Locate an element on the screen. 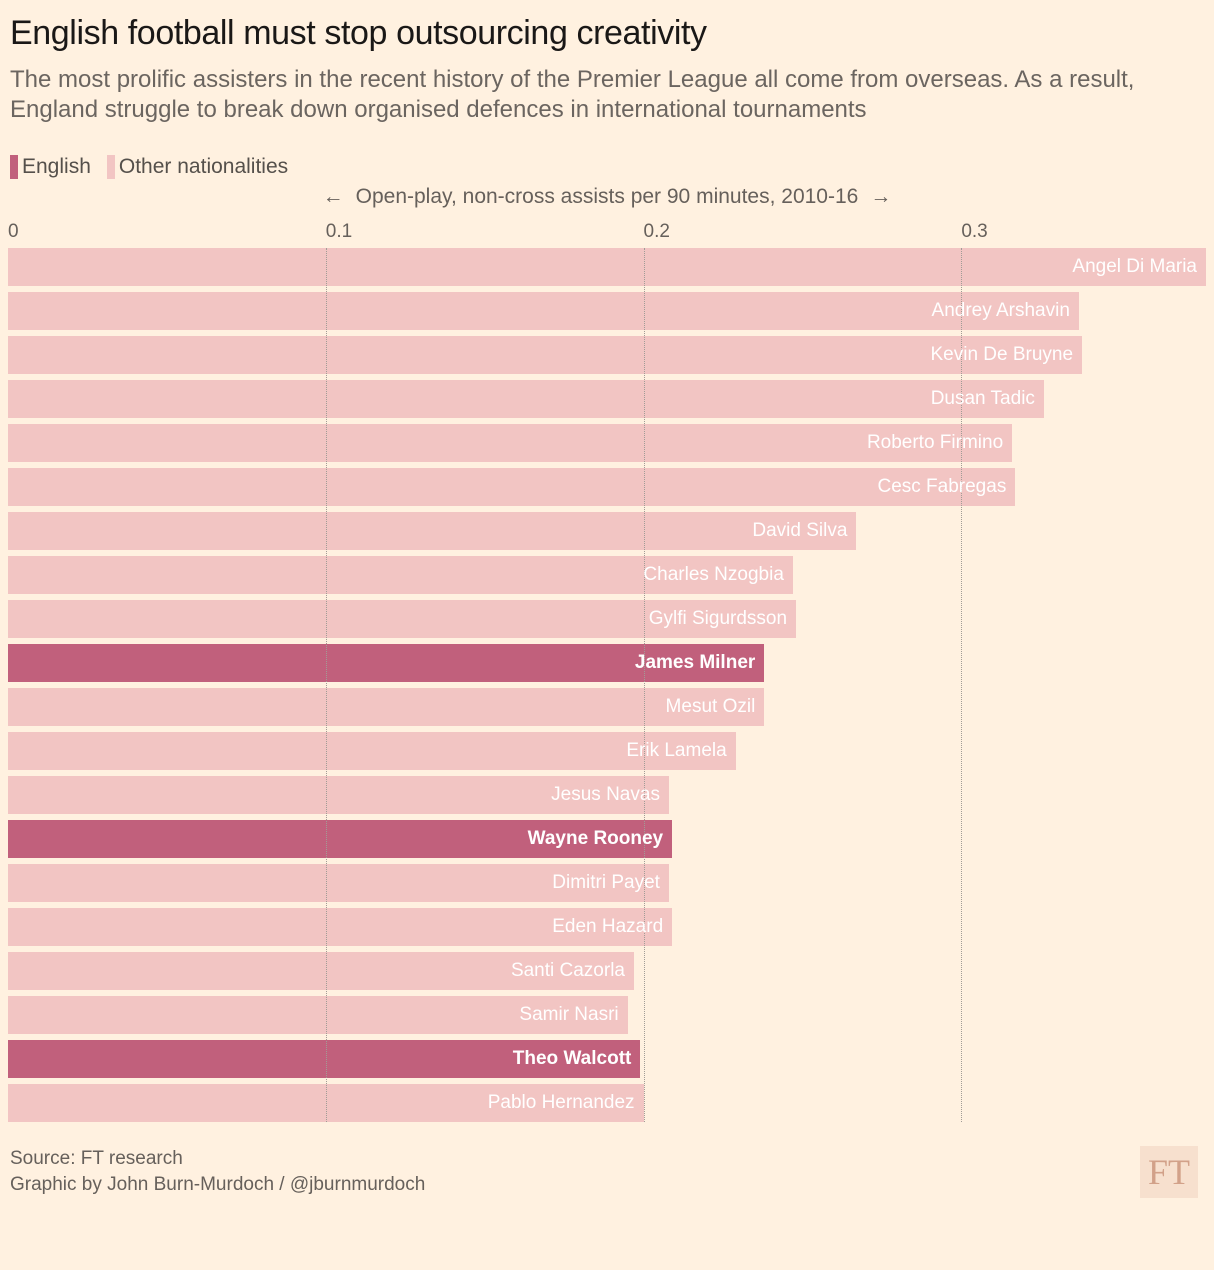  bar-label: Andrey Arshavin is located at coordinates (1000, 311).